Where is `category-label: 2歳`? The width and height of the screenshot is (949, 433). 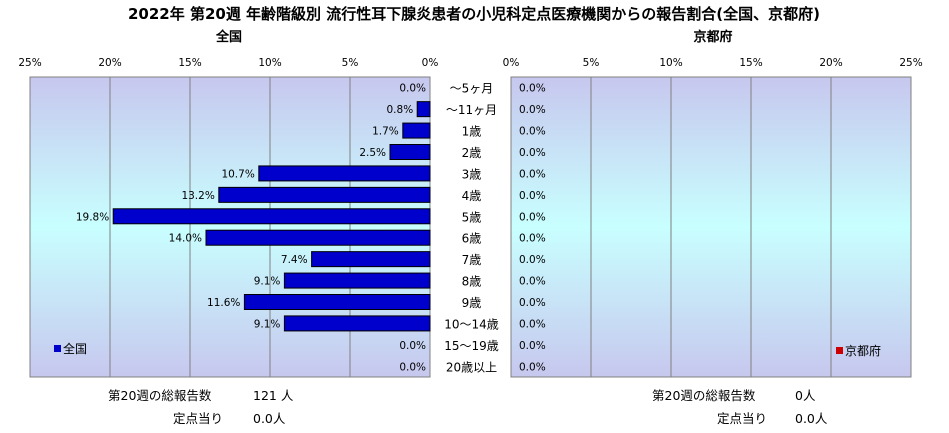
category-label: 2歳 is located at coordinates (472, 153).